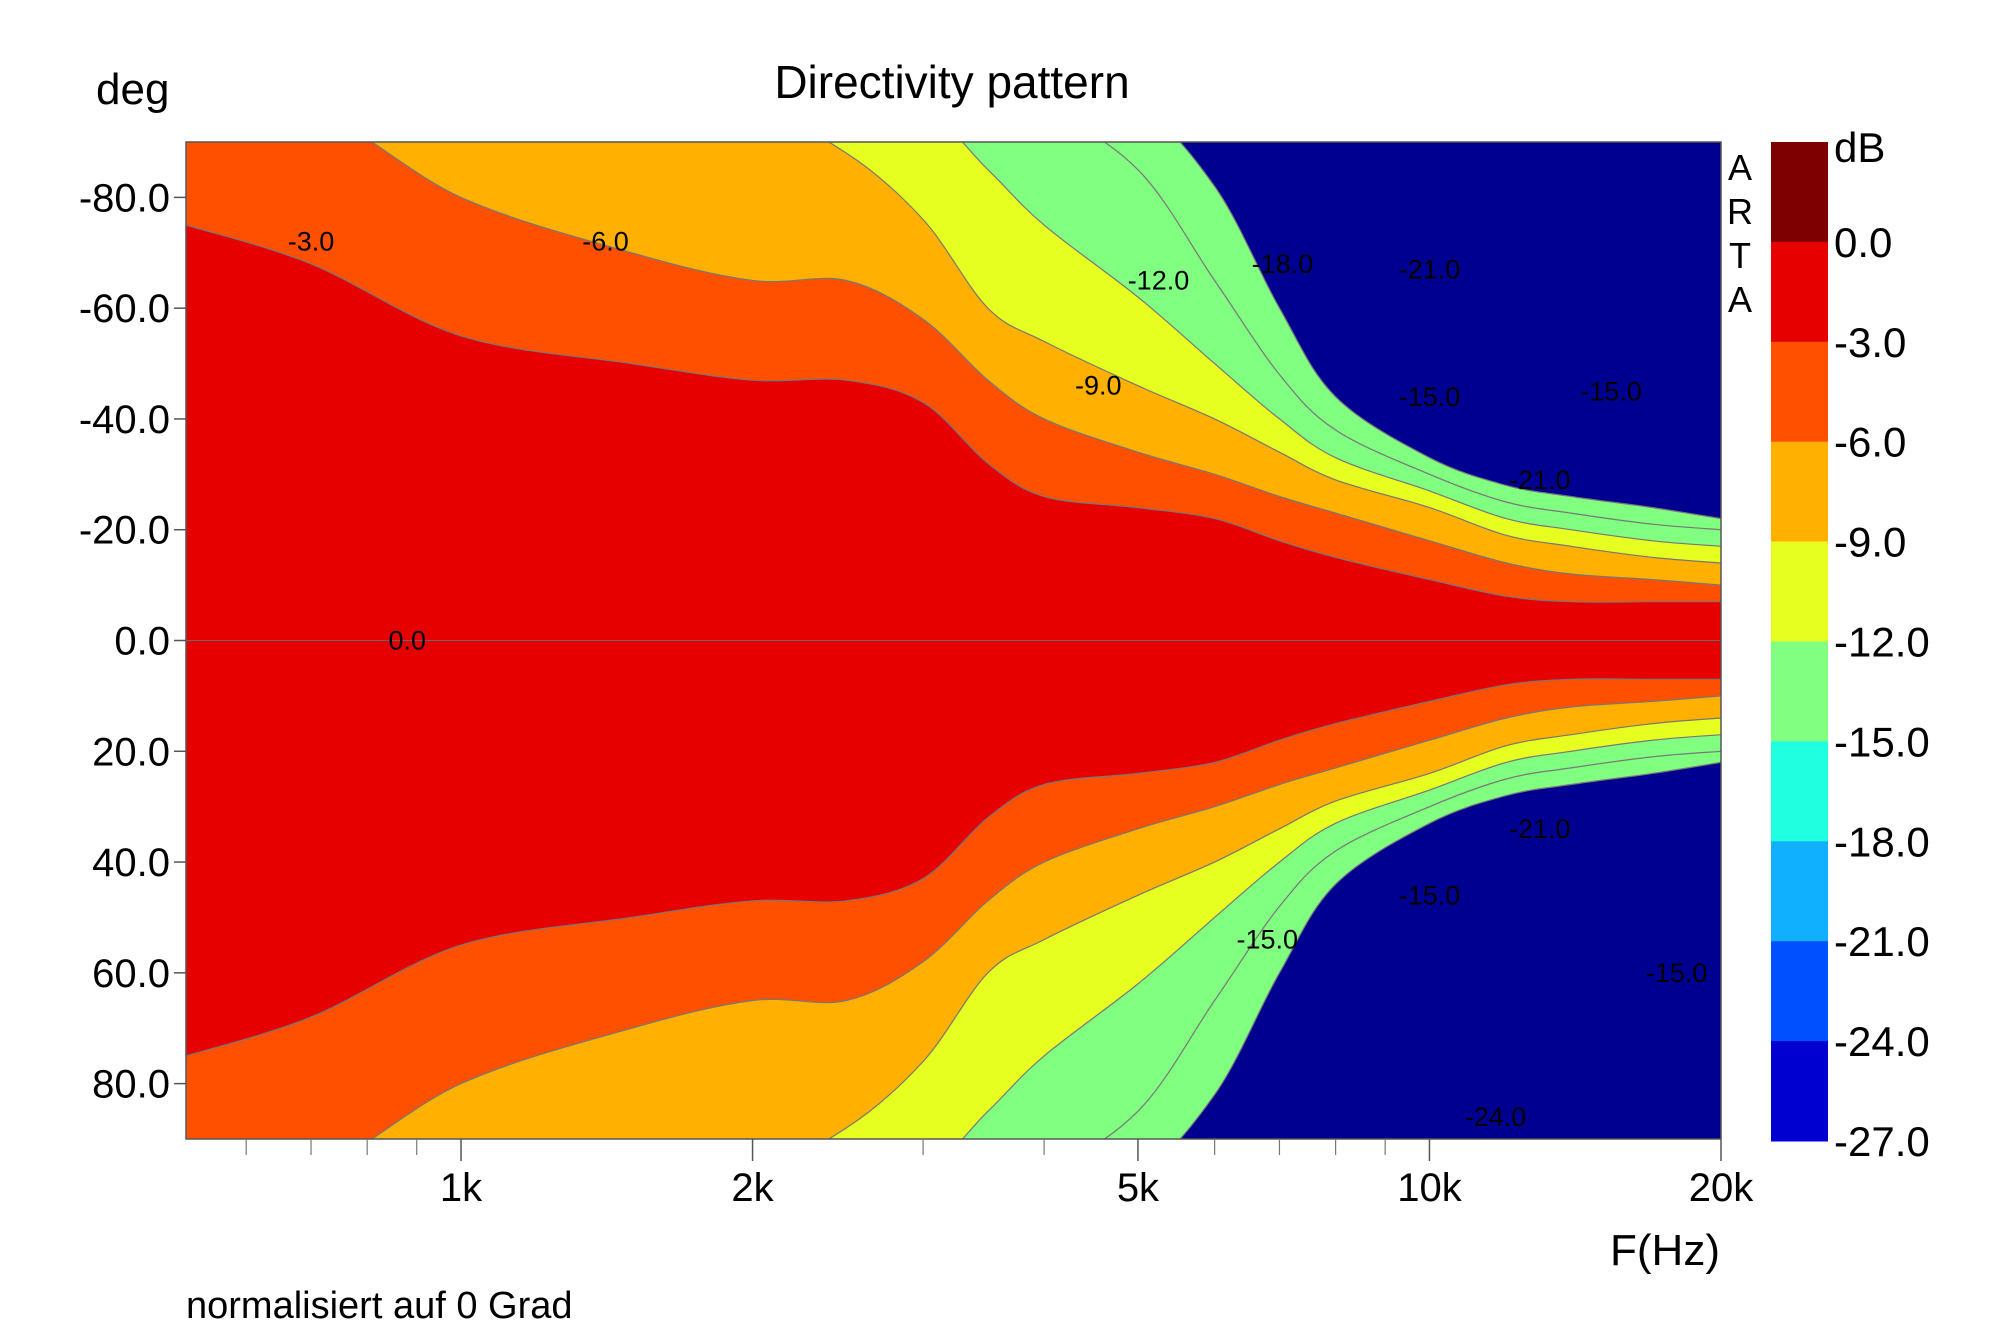 The width and height of the screenshot is (2000, 1331). I want to click on x-tick-label: 2k, so click(752, 1188).